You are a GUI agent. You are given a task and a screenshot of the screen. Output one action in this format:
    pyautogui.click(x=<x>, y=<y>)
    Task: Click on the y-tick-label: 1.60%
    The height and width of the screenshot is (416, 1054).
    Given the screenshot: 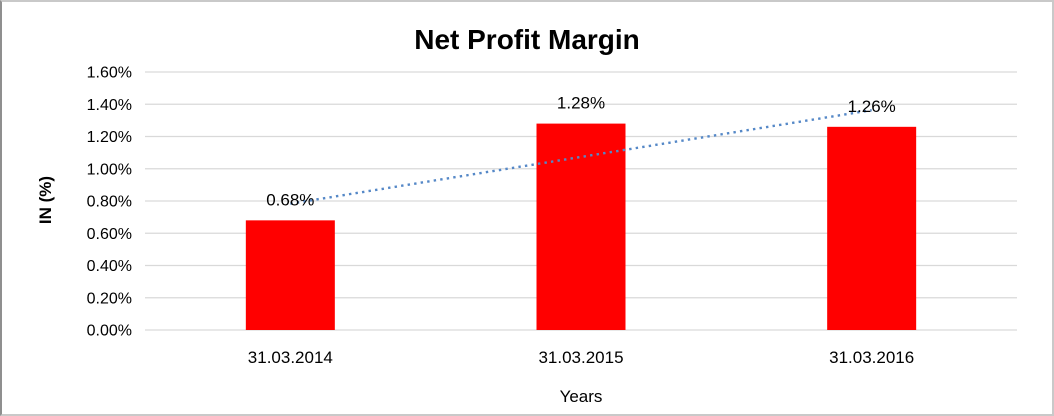 What is the action you would take?
    pyautogui.click(x=109, y=73)
    